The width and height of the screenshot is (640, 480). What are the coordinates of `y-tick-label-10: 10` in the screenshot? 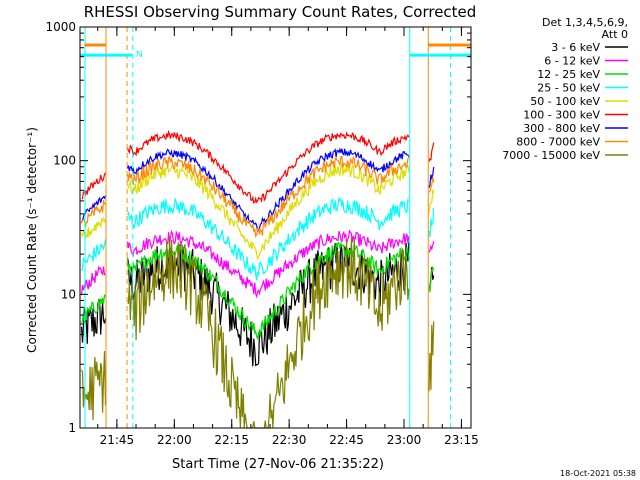 It's located at (68, 294).